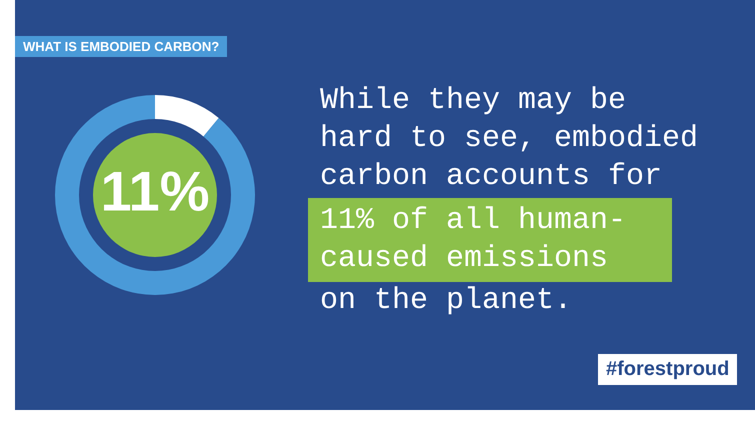 The height and width of the screenshot is (430, 755). Describe the element at coordinates (121, 46) in the screenshot. I see `chart-title: WHAT IS EMBODIED CARBON?` at that location.